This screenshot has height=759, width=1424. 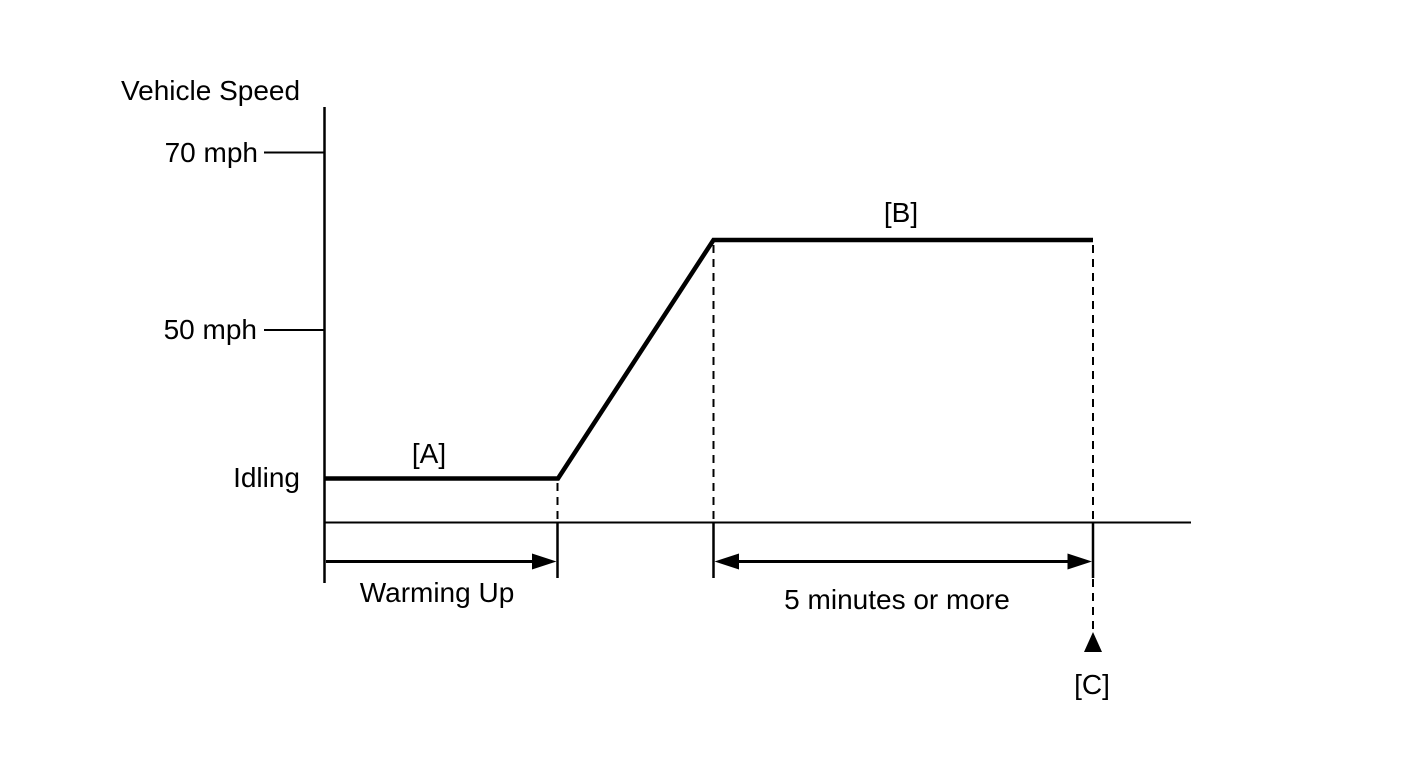 I want to click on c-pointer-arrowhead, so click(x=1093, y=642).